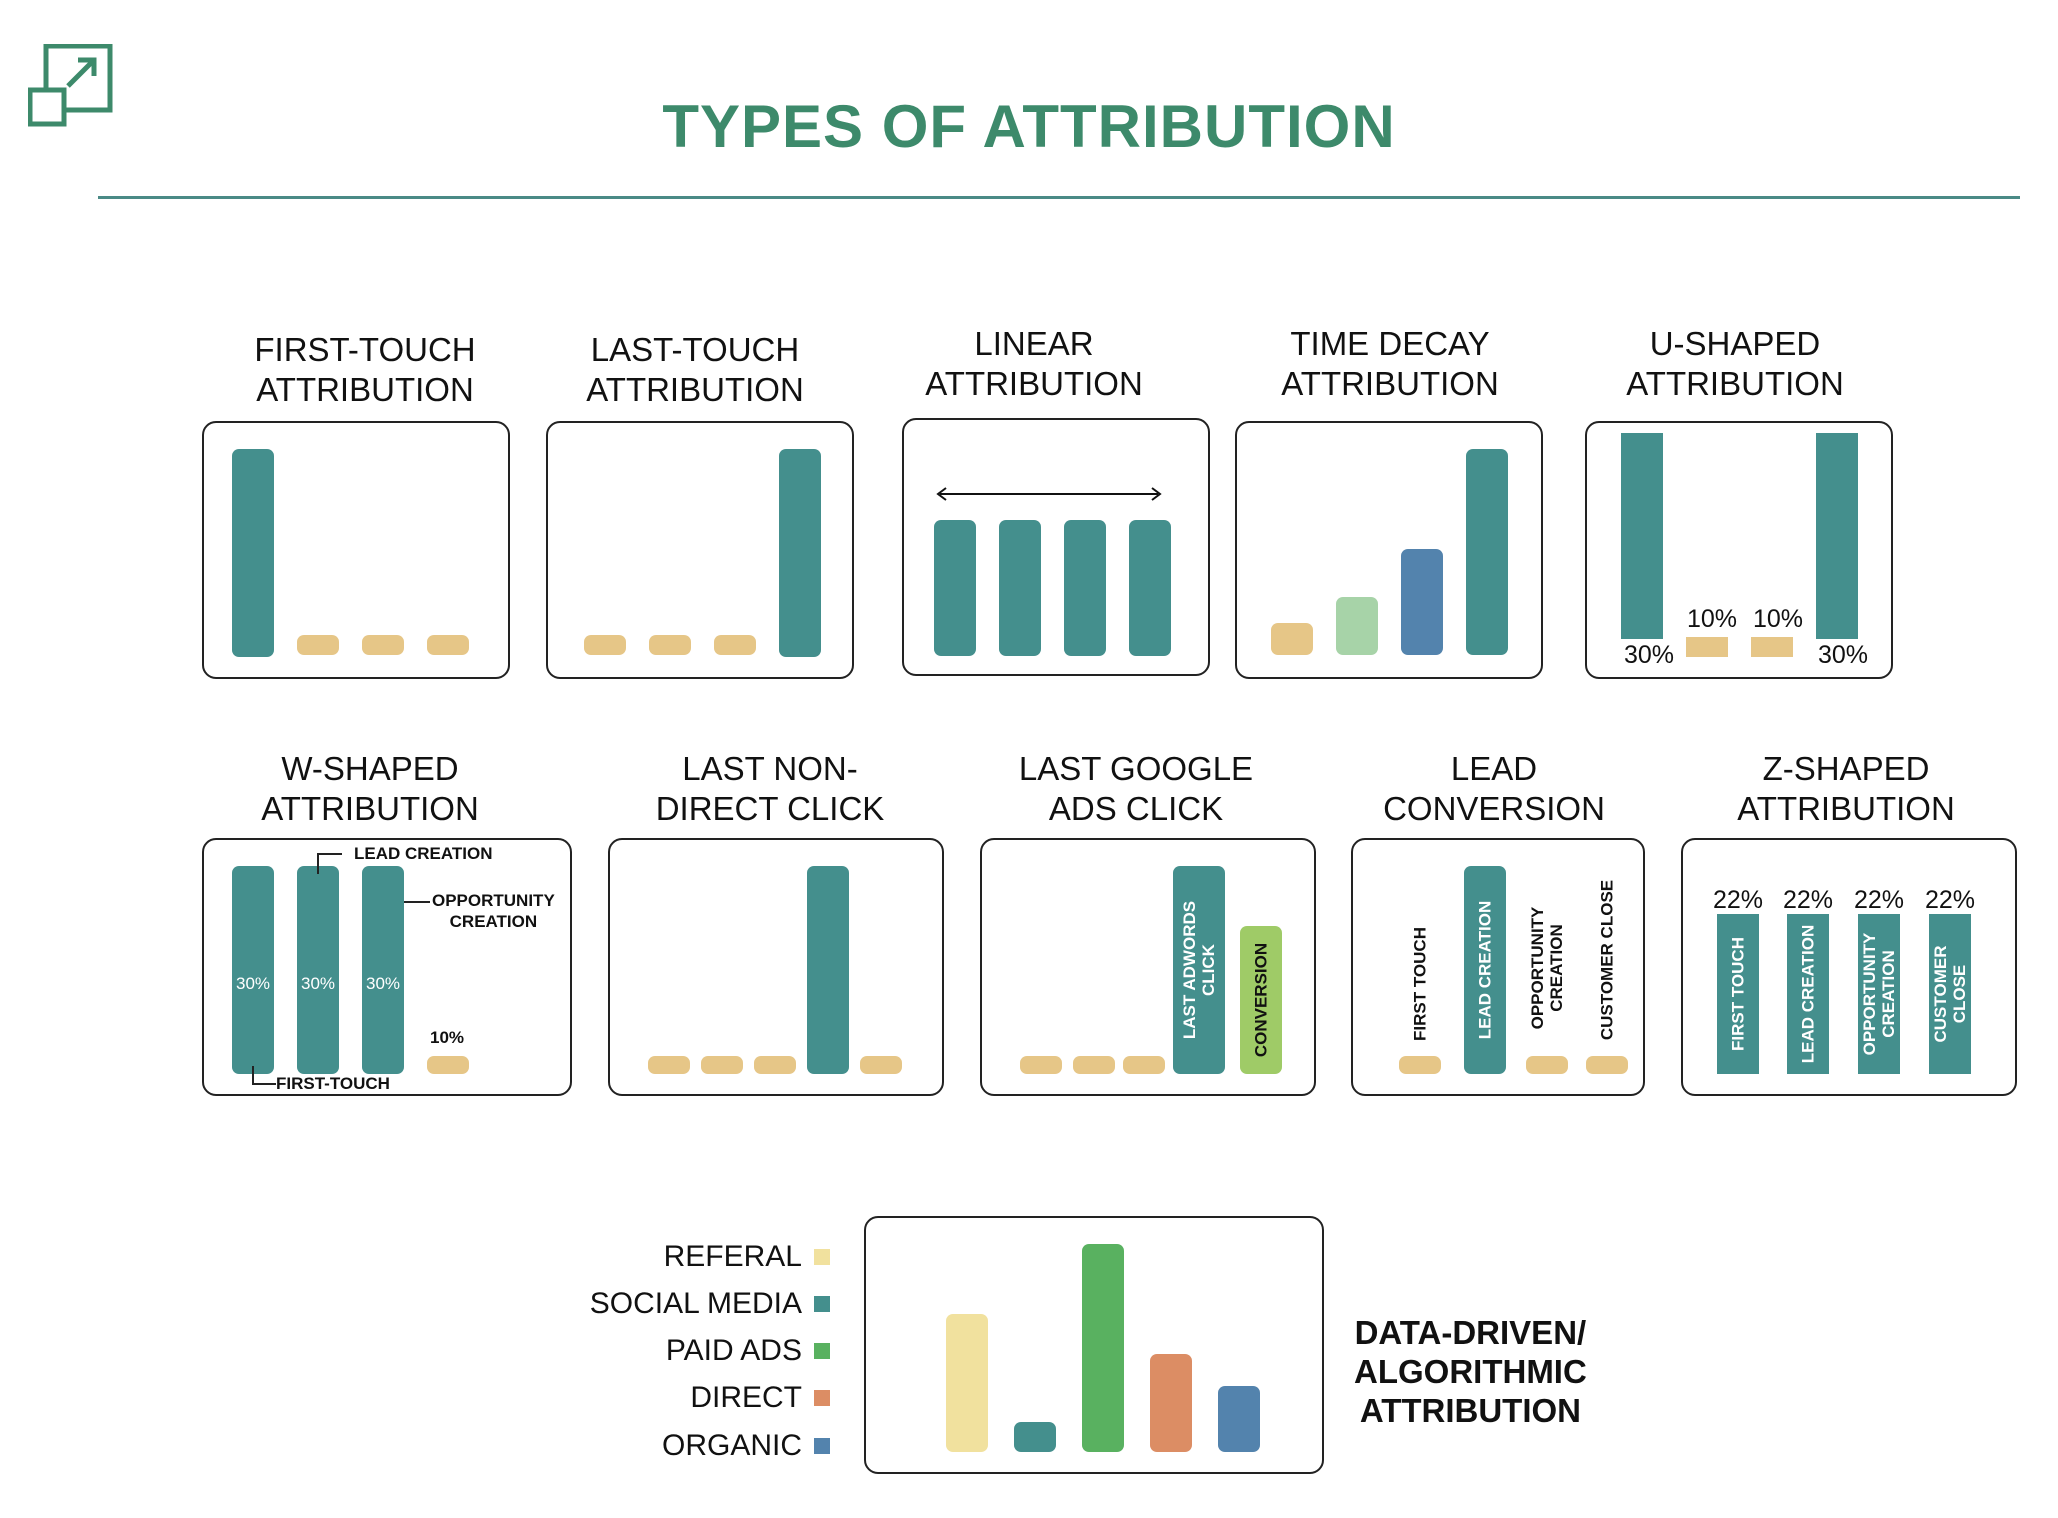 This screenshot has width=2058, height=1518. I want to click on bar-label-line: LAST ADWORDS, so click(1189, 970).